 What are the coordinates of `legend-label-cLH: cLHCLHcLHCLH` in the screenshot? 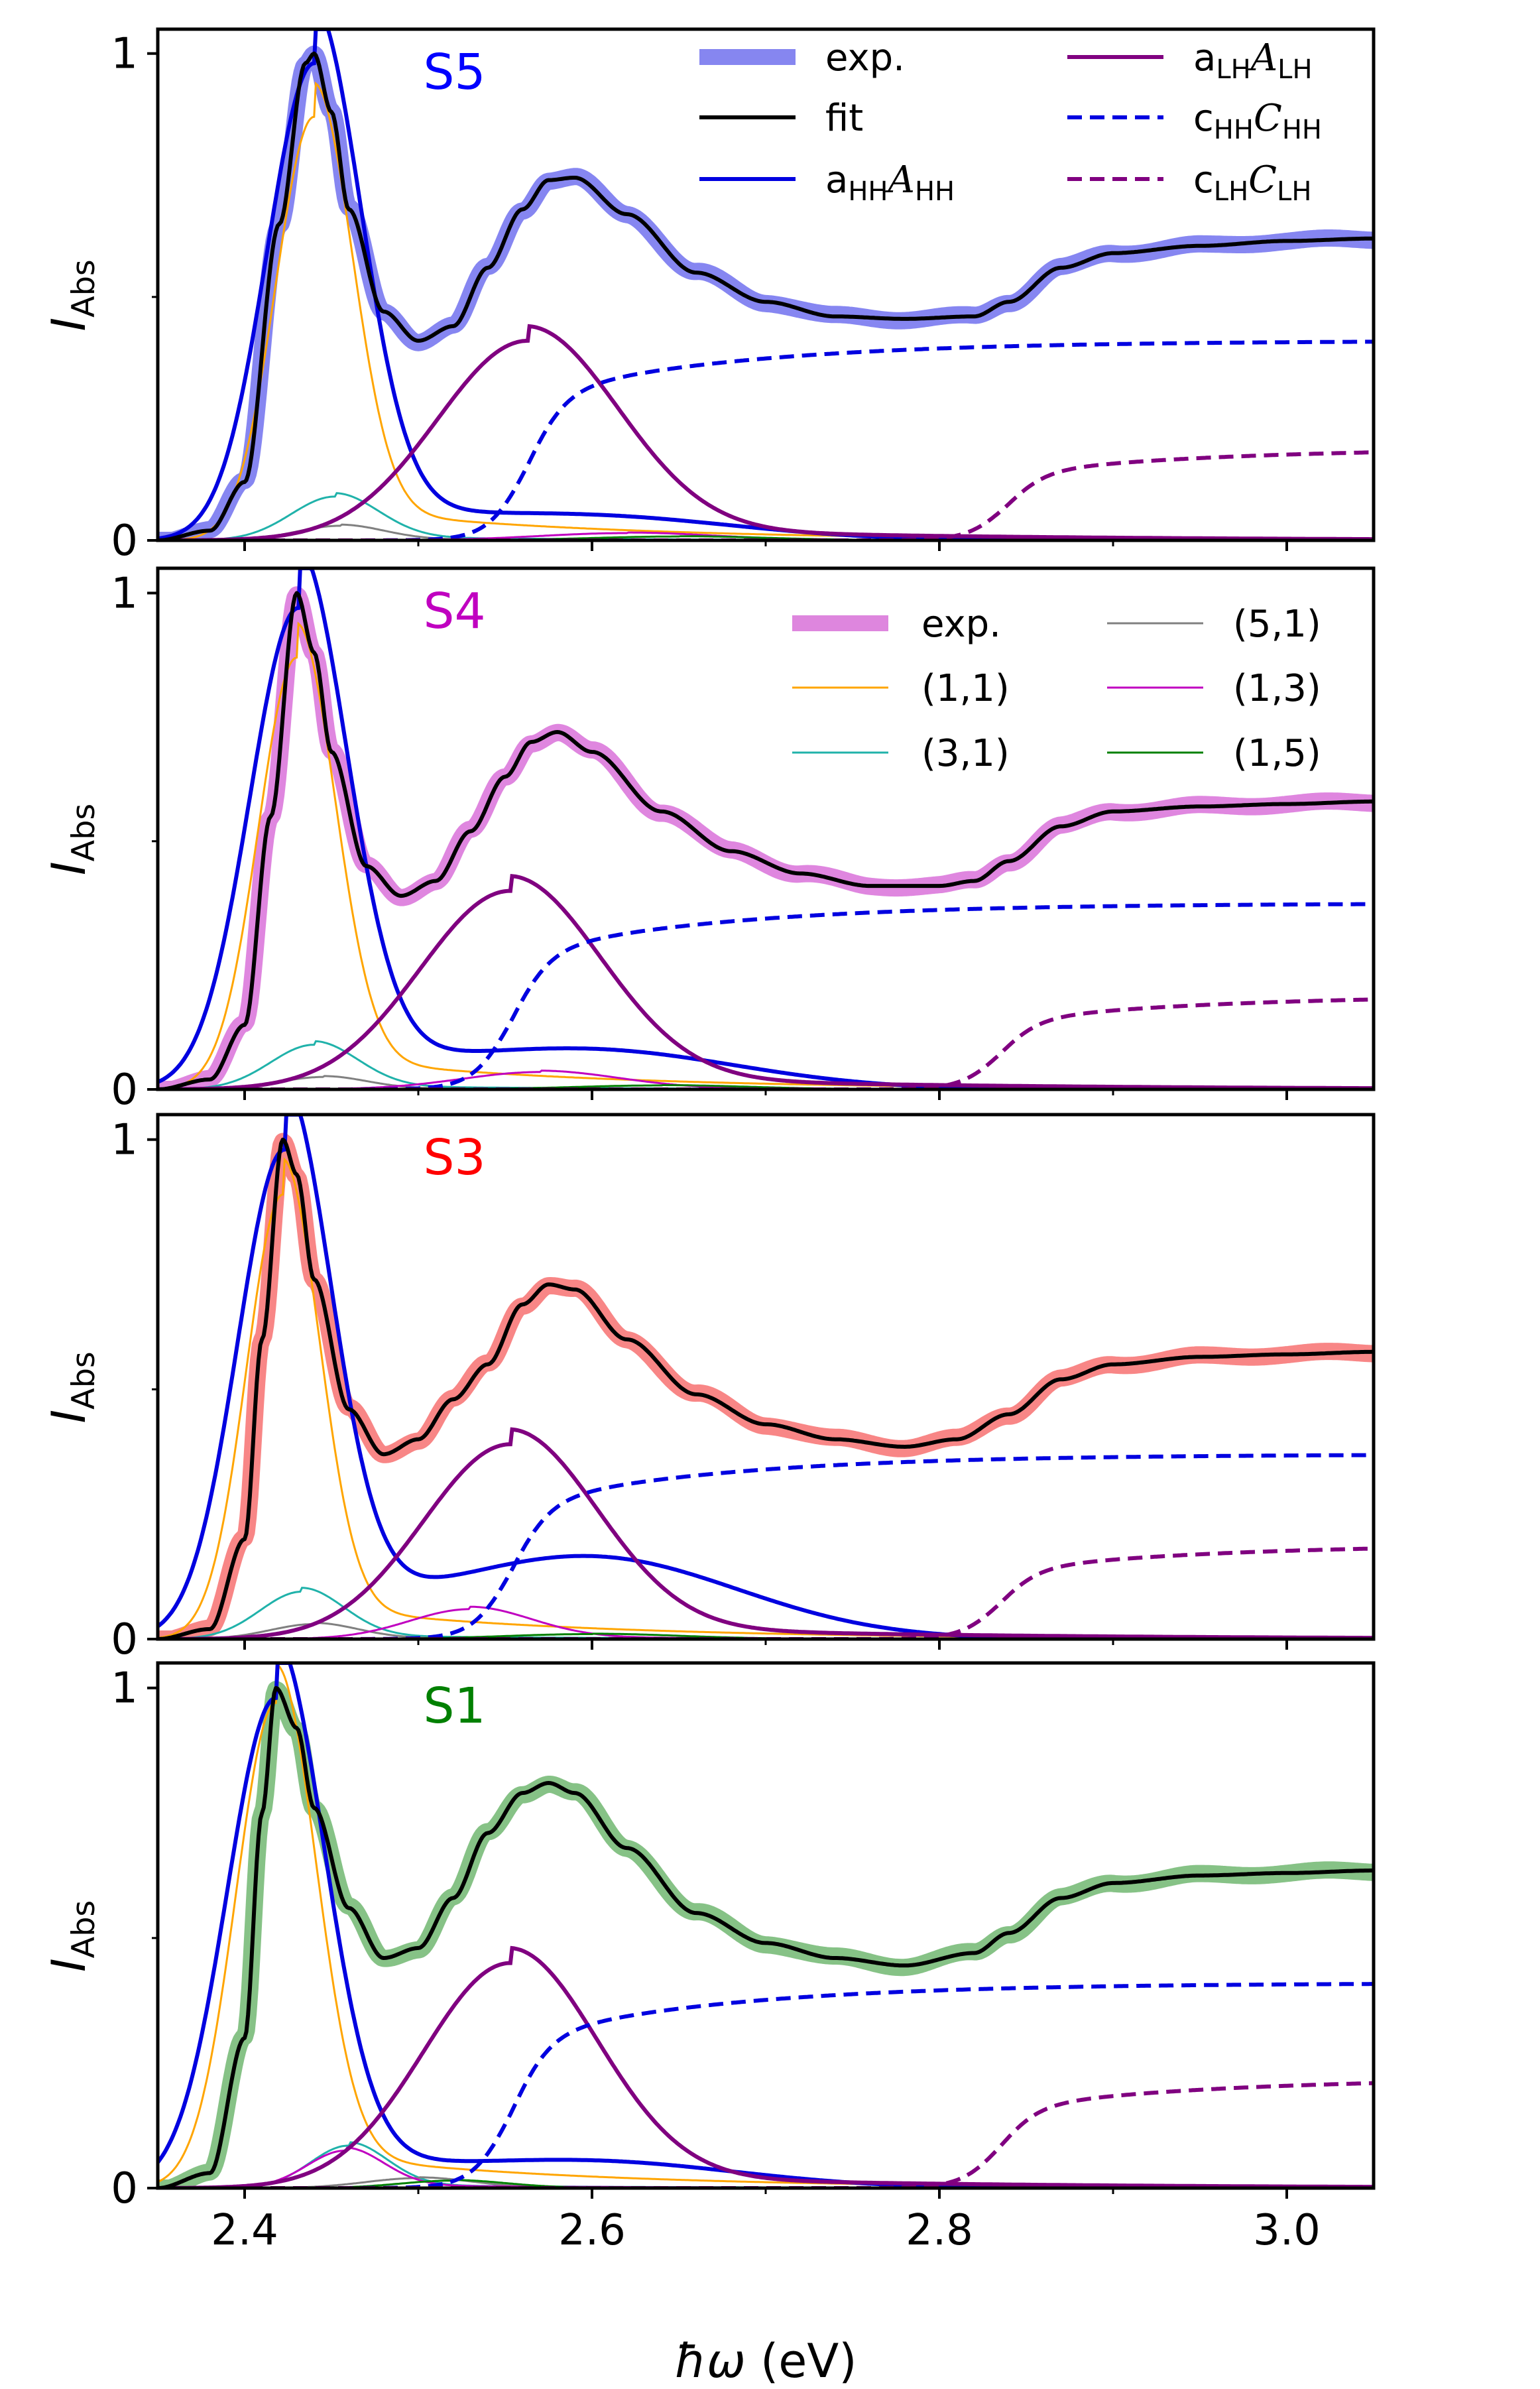 It's located at (1252, 182).